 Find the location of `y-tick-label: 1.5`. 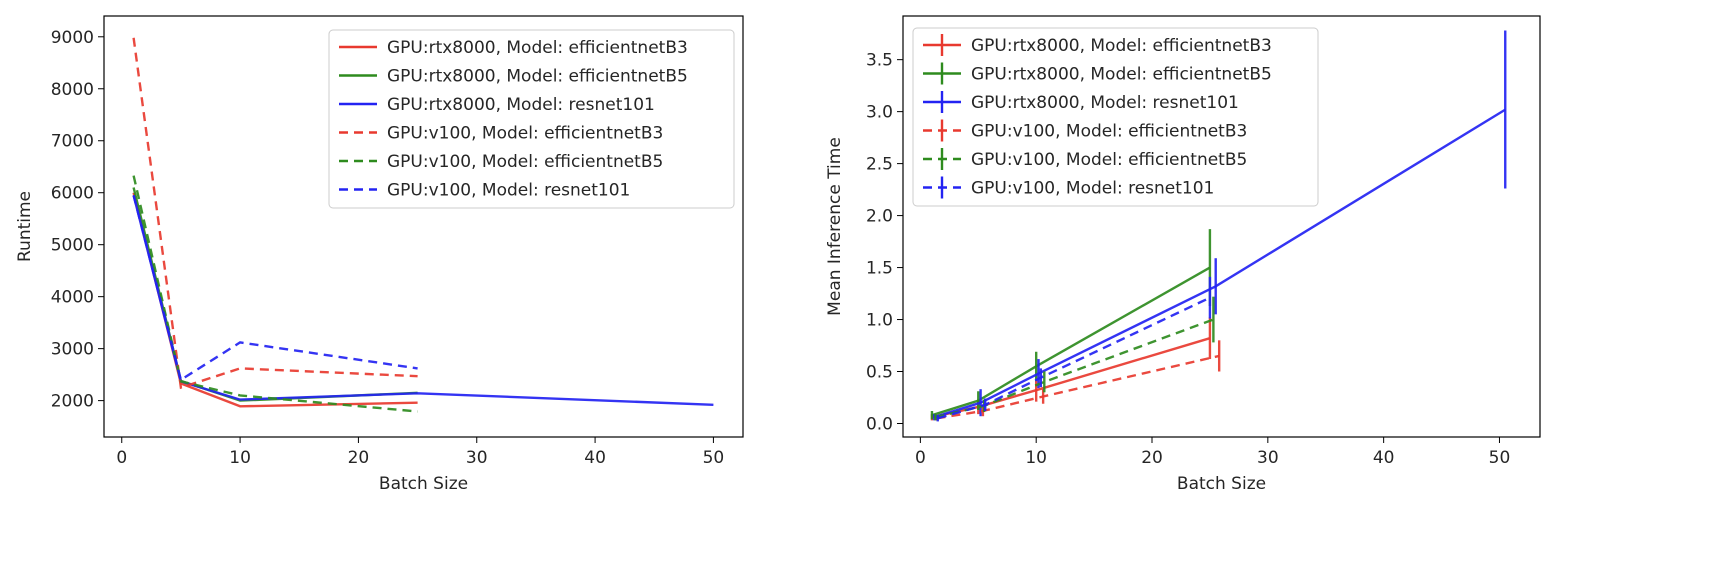

y-tick-label: 1.5 is located at coordinates (879, 269).